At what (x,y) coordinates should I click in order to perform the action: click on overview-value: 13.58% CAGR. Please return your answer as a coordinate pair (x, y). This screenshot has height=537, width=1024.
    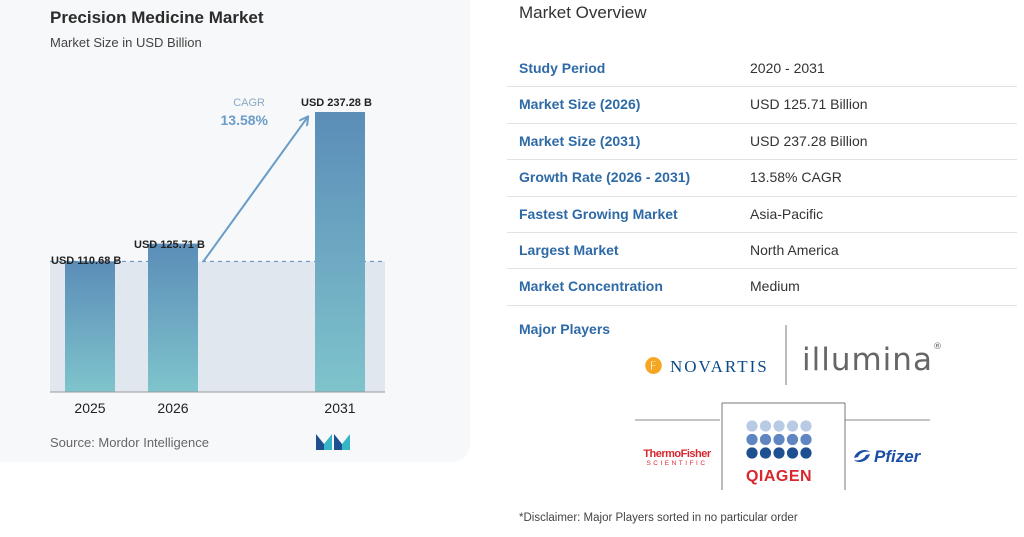
    Looking at the image, I should click on (796, 177).